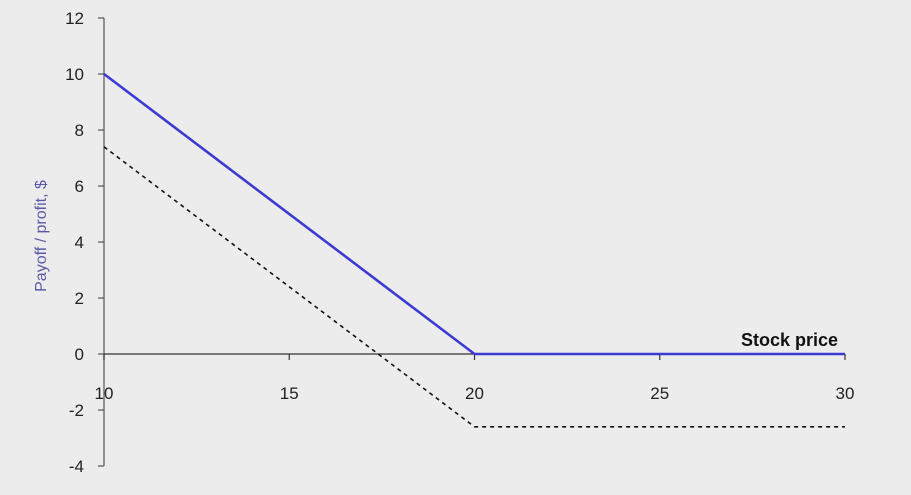 The height and width of the screenshot is (495, 911). What do you see at coordinates (659, 393) in the screenshot?
I see `x-tick-label: 25` at bounding box center [659, 393].